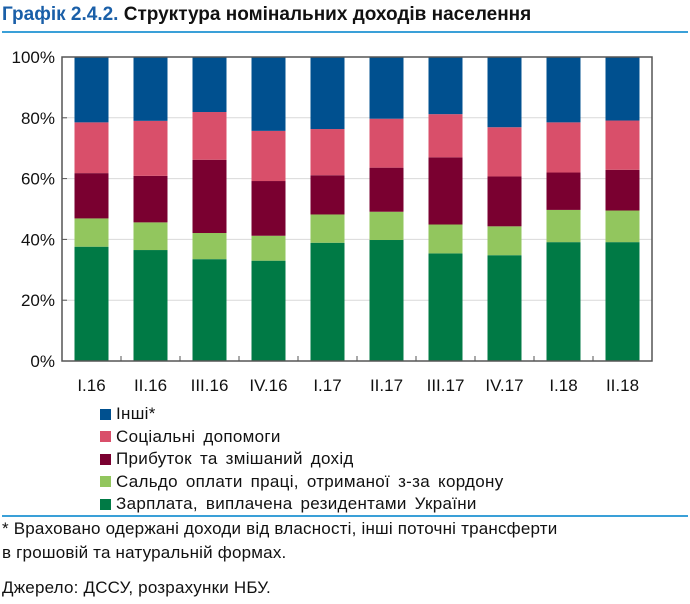 This screenshot has width=690, height=604. Describe the element at coordinates (268, 385) in the screenshot. I see `x-tick-label: IV.16` at that location.